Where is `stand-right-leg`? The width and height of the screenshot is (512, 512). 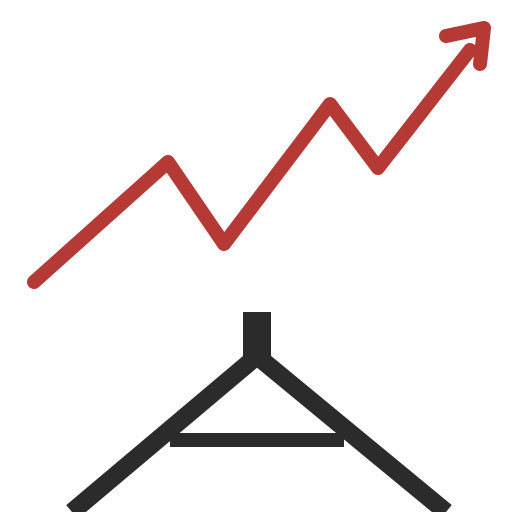
stand-right-leg is located at coordinates (351, 430).